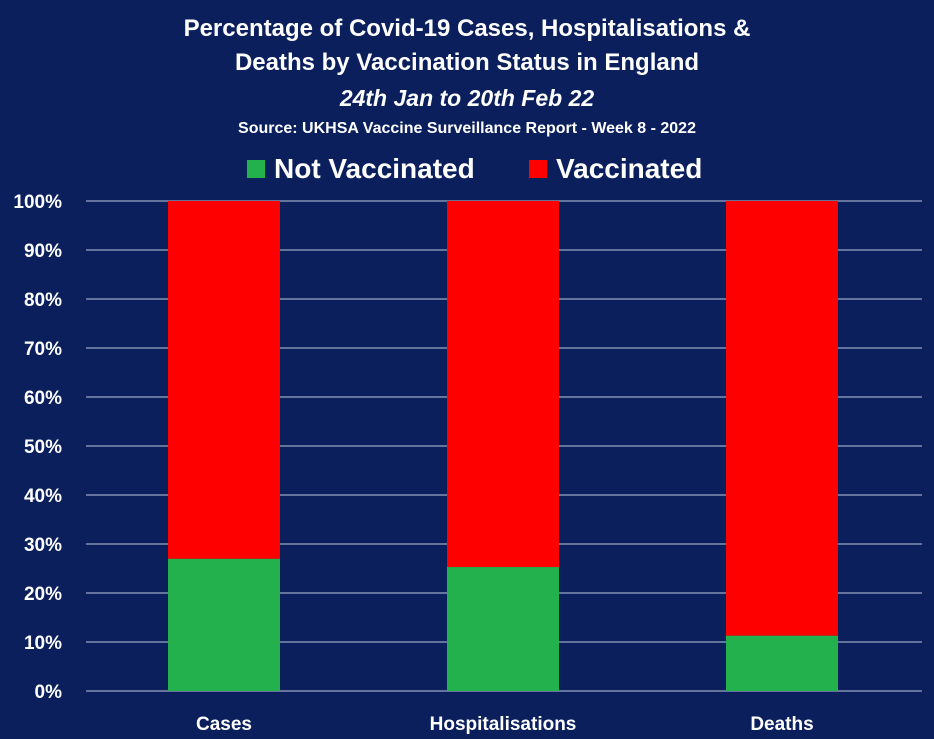 Image resolution: width=934 pixels, height=739 pixels. Describe the element at coordinates (256, 169) in the screenshot. I see `legend-swatch-not-vaccinated` at that location.